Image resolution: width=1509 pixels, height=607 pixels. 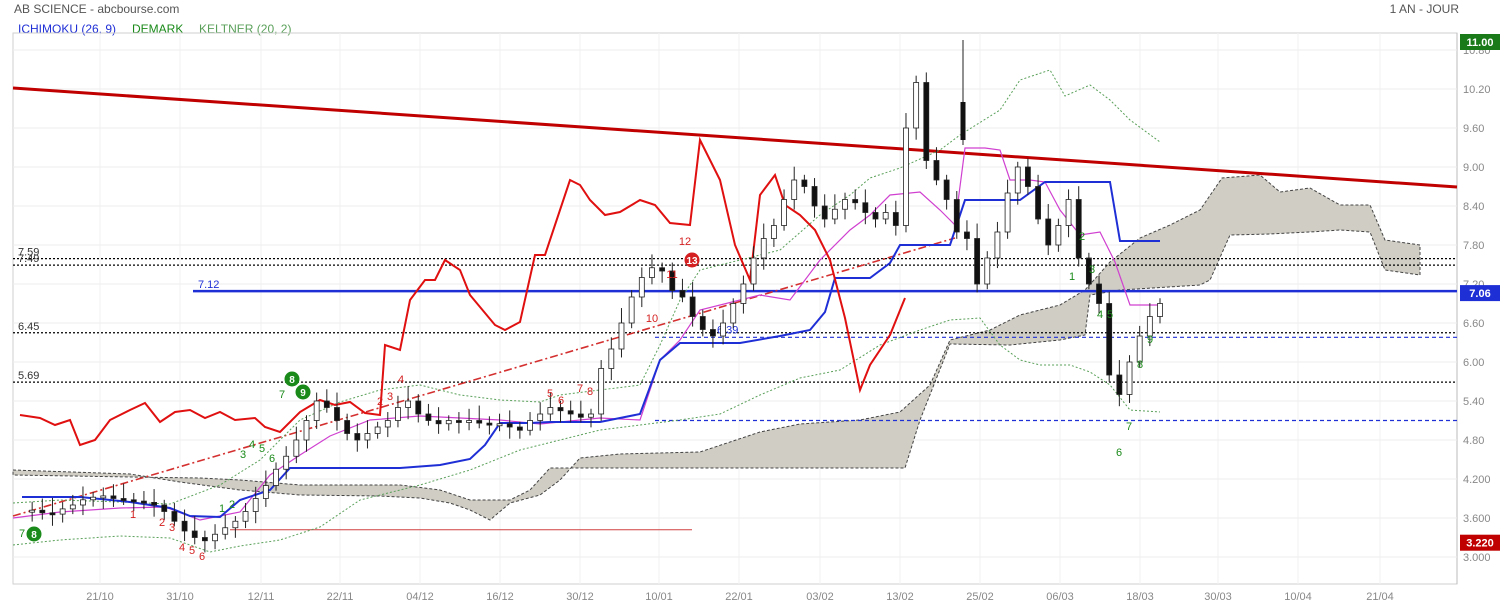 I want to click on period-label: 1 AN - JOUR, so click(x=1424, y=9).